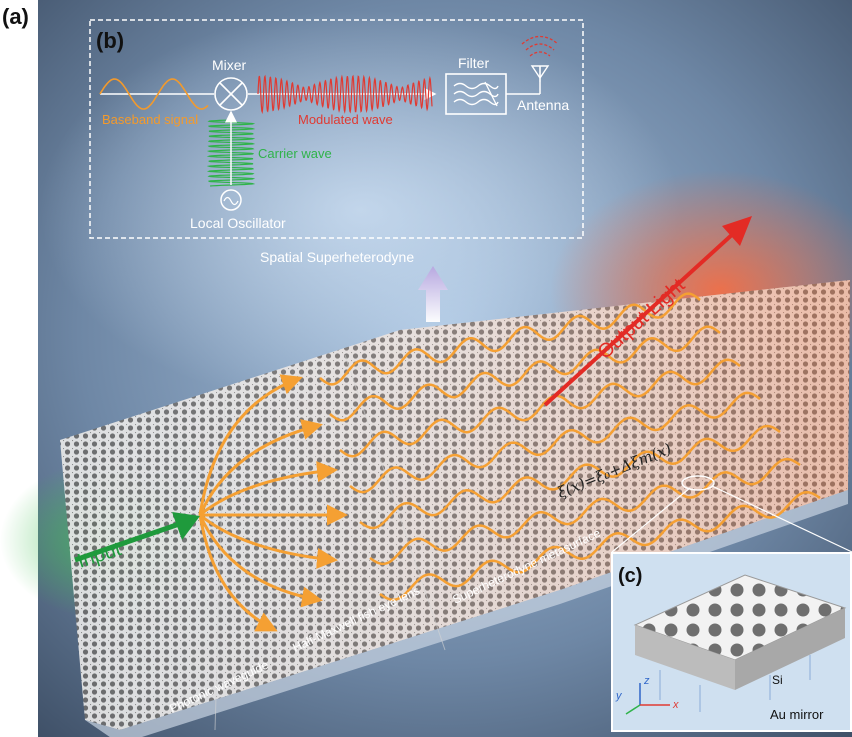 Image resolution: width=852 pixels, height=737 pixels. Describe the element at coordinates (231, 94) in the screenshot. I see `mixer-symbol` at that location.